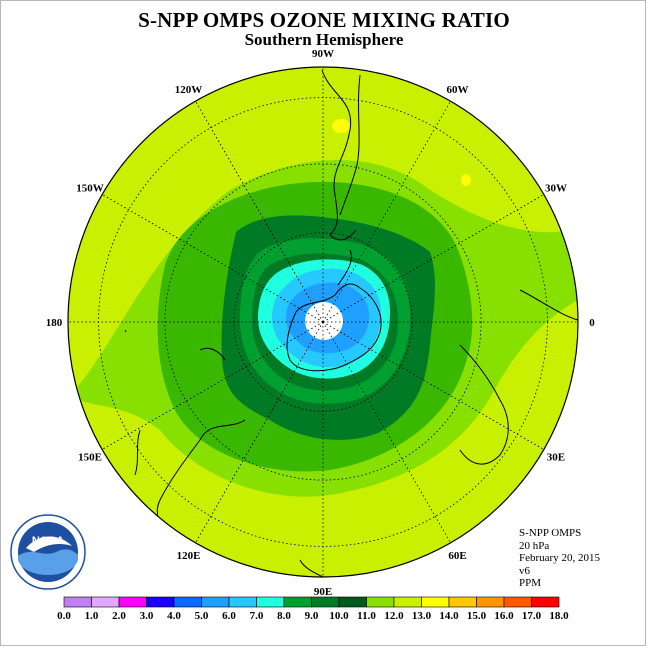 Image resolution: width=648 pixels, height=648 pixels. What do you see at coordinates (341, 126) in the screenshot?
I see `ozone-level-13-patch` at bounding box center [341, 126].